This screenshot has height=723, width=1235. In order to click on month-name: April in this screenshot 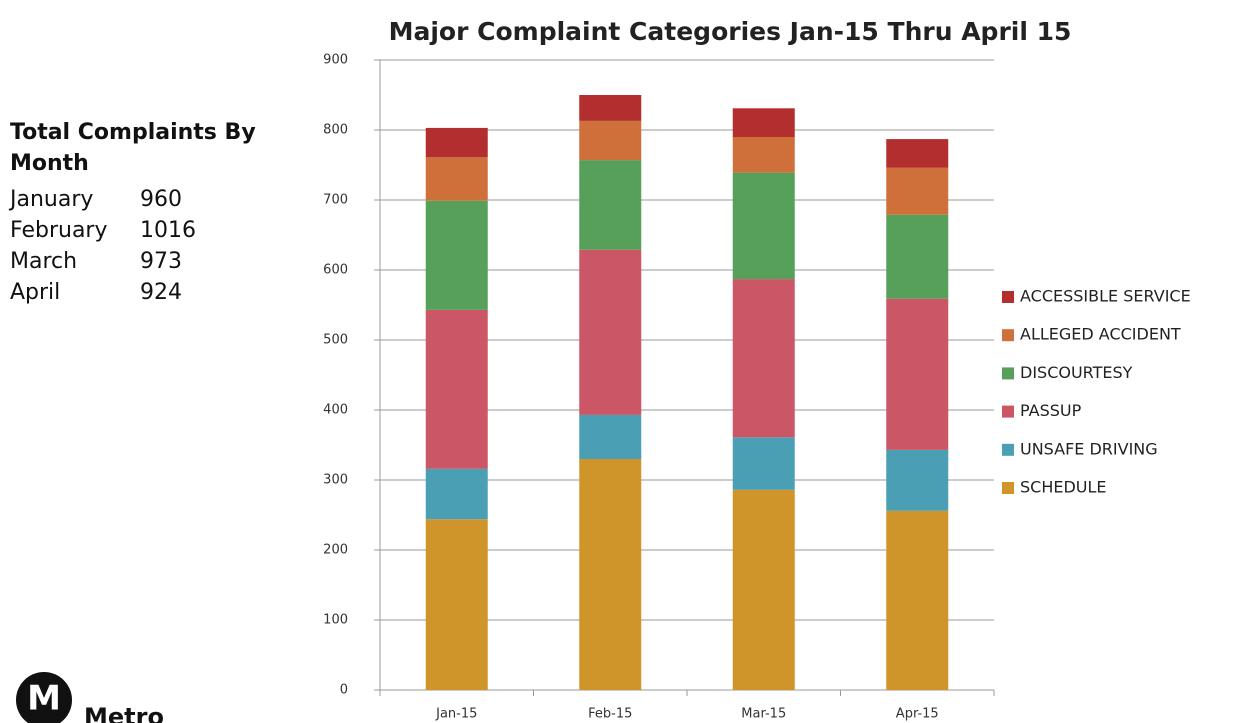, I will do `click(35, 292)`.